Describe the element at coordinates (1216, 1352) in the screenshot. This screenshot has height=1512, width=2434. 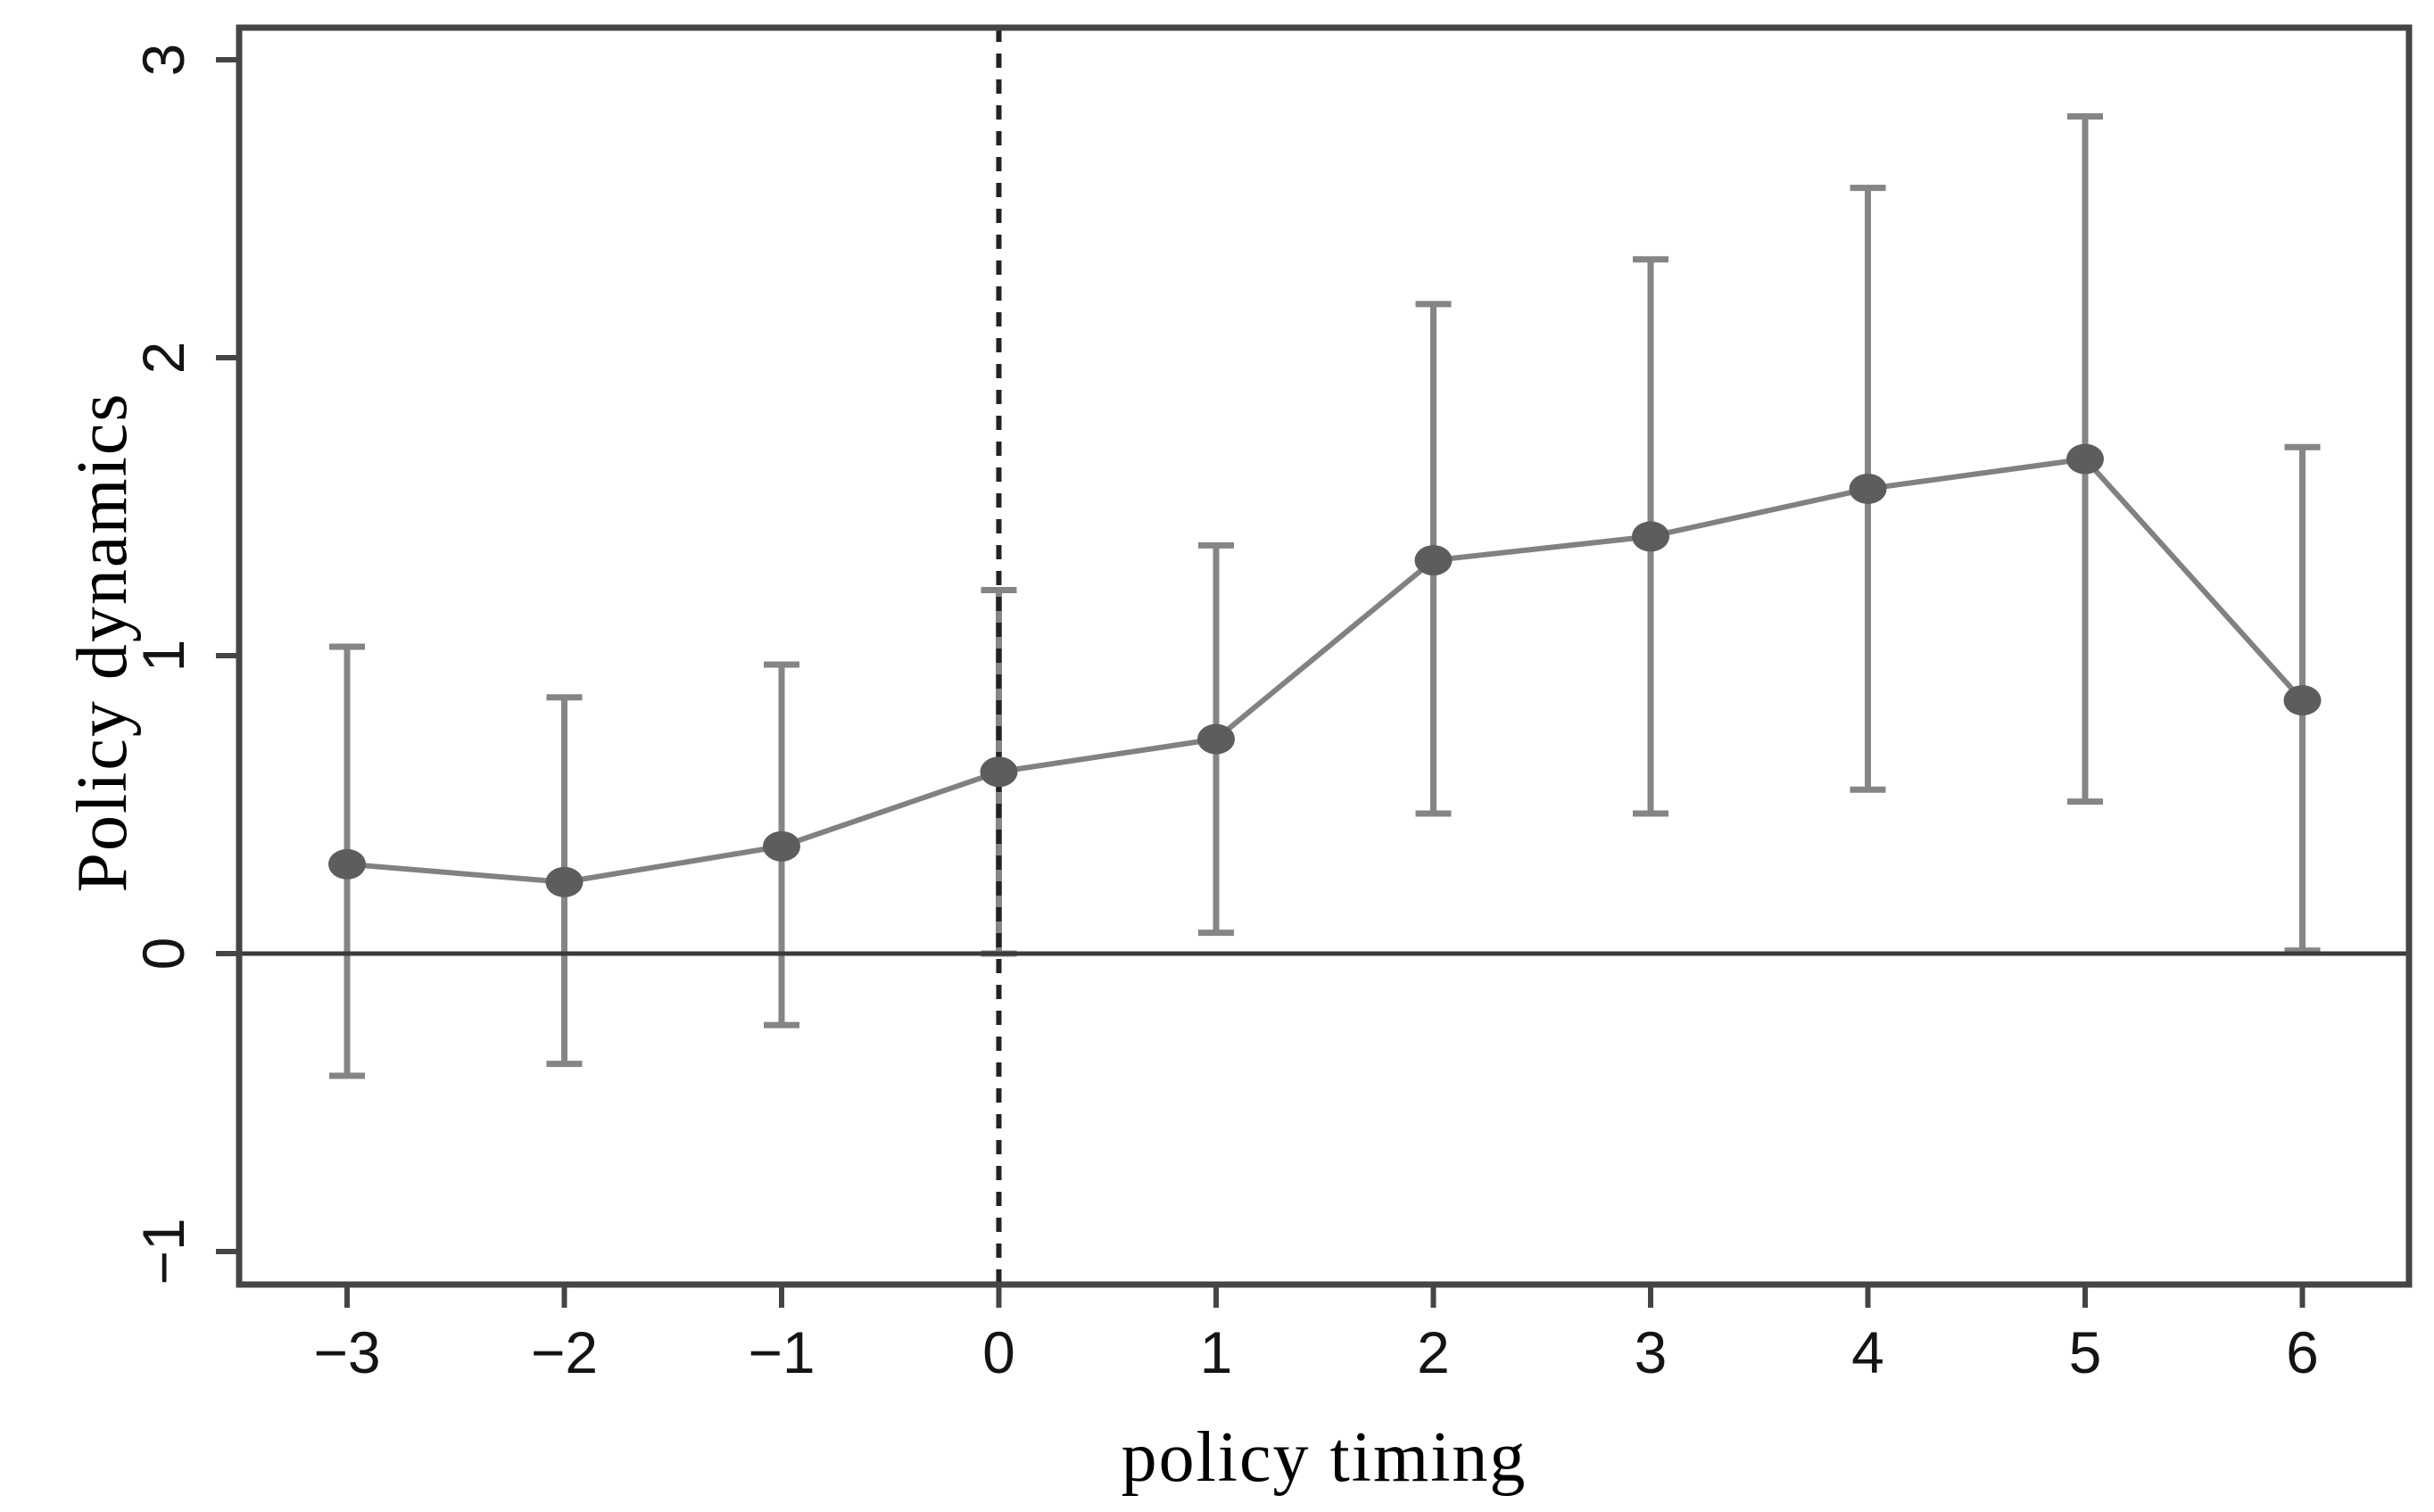
I see `x-axis-tick-label: 1` at that location.